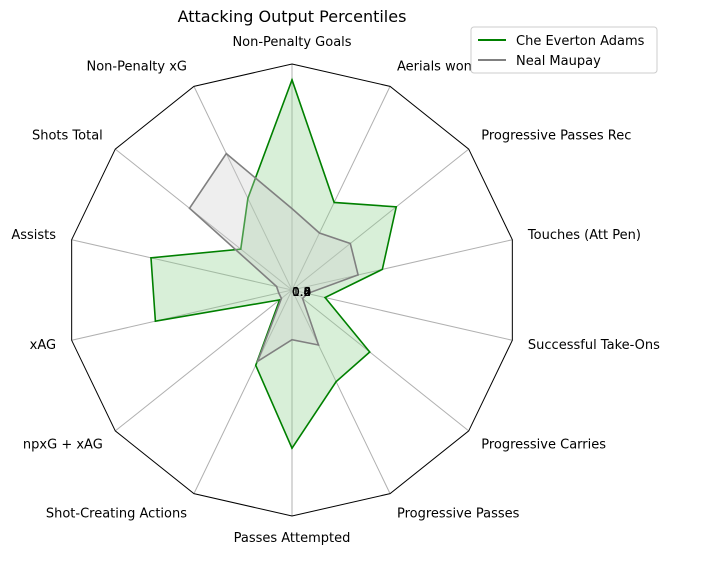 The image size is (706, 568). What do you see at coordinates (558, 61) in the screenshot?
I see `legend-label-series-2: Neal Maupay` at bounding box center [558, 61].